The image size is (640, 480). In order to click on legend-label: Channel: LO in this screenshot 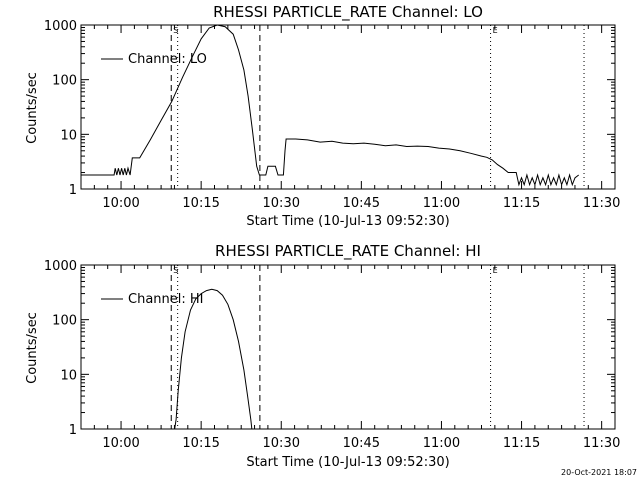, I will do `click(167, 59)`.